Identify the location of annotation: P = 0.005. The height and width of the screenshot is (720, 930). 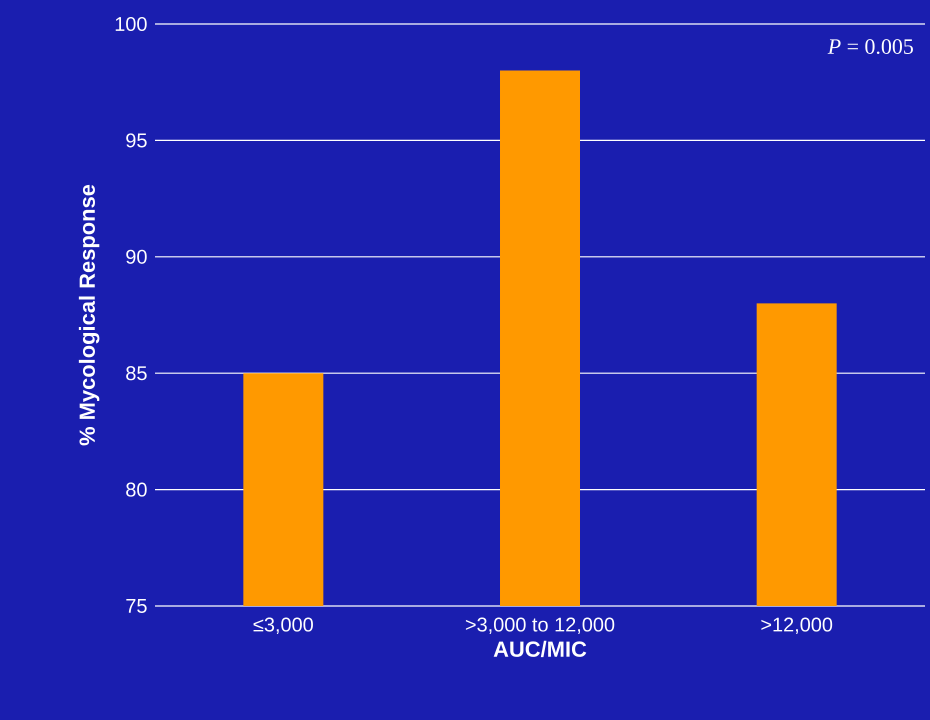
(870, 46).